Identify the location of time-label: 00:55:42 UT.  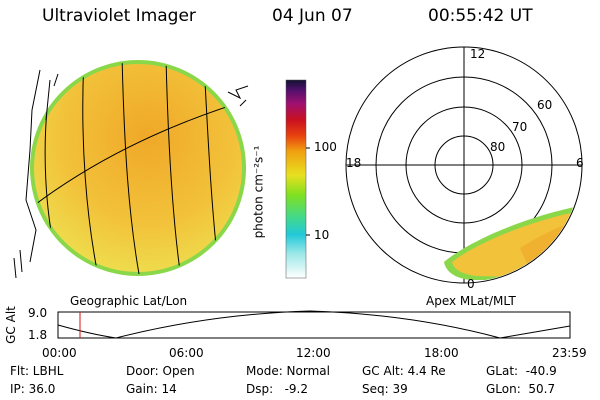
(480, 16).